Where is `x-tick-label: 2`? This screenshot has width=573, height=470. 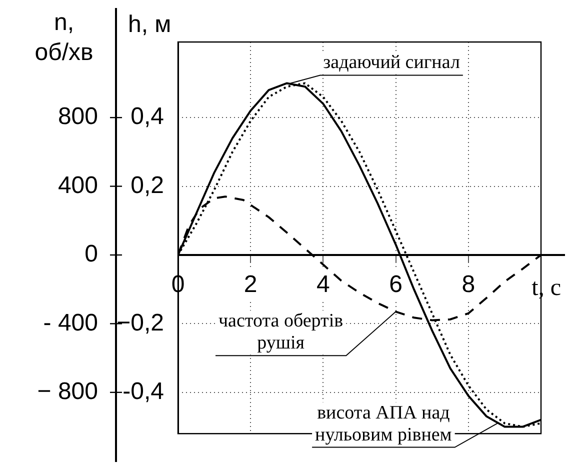 x-tick-label: 2 is located at coordinates (251, 284).